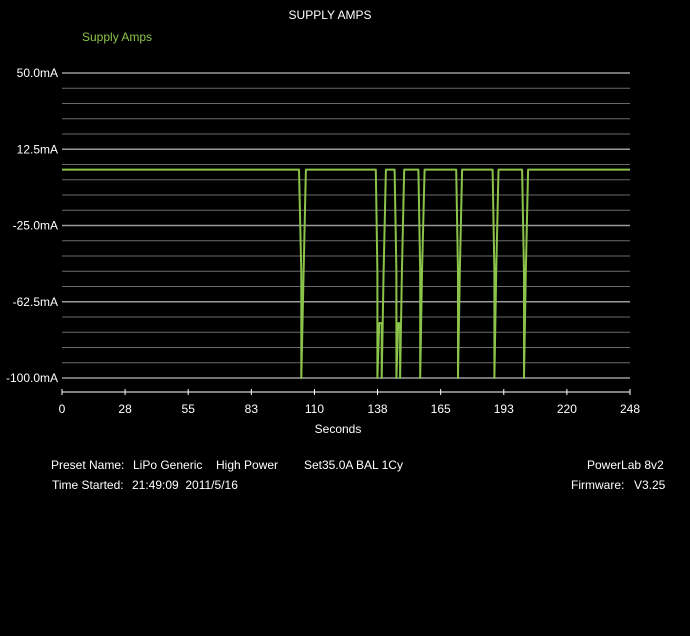  Describe the element at coordinates (168, 465) in the screenshot. I see `preset-name-value: LiPo Generic` at that location.